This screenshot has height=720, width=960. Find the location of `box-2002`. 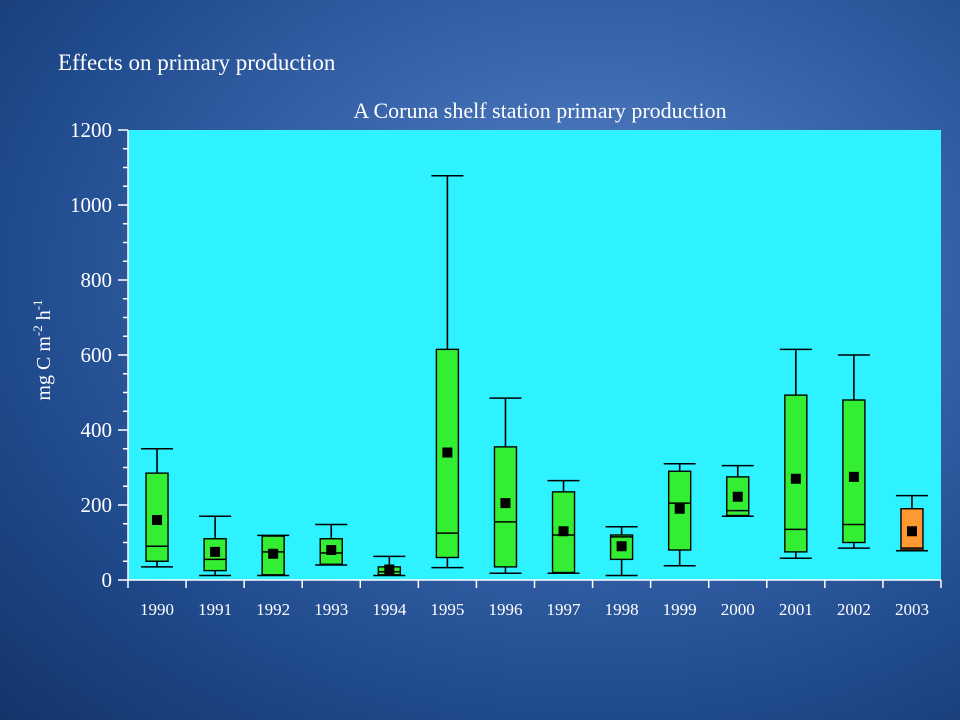

box-2002 is located at coordinates (853, 451).